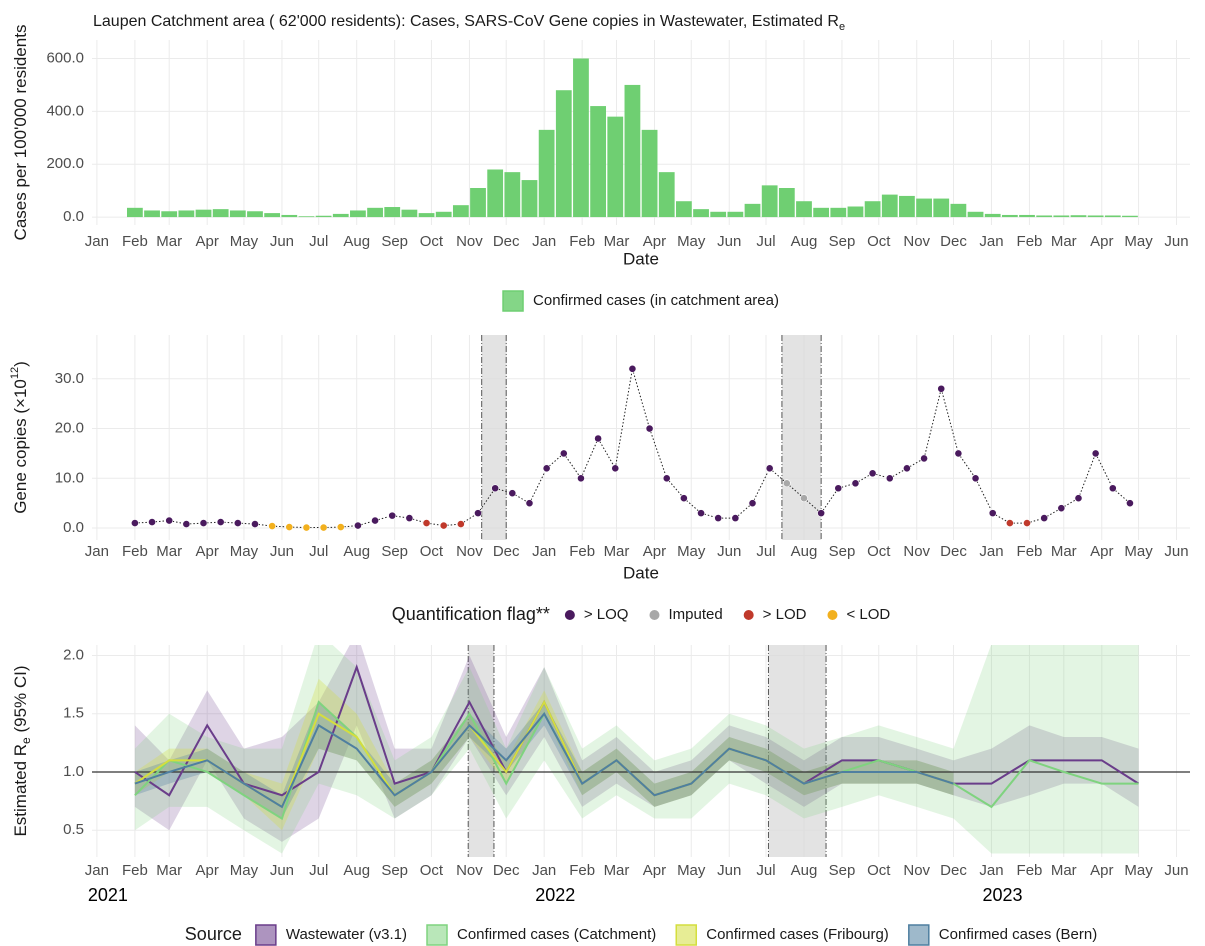  Describe the element at coordinates (346, 934) in the screenshot. I see `legend-label: Wastewater (v3.1)` at that location.